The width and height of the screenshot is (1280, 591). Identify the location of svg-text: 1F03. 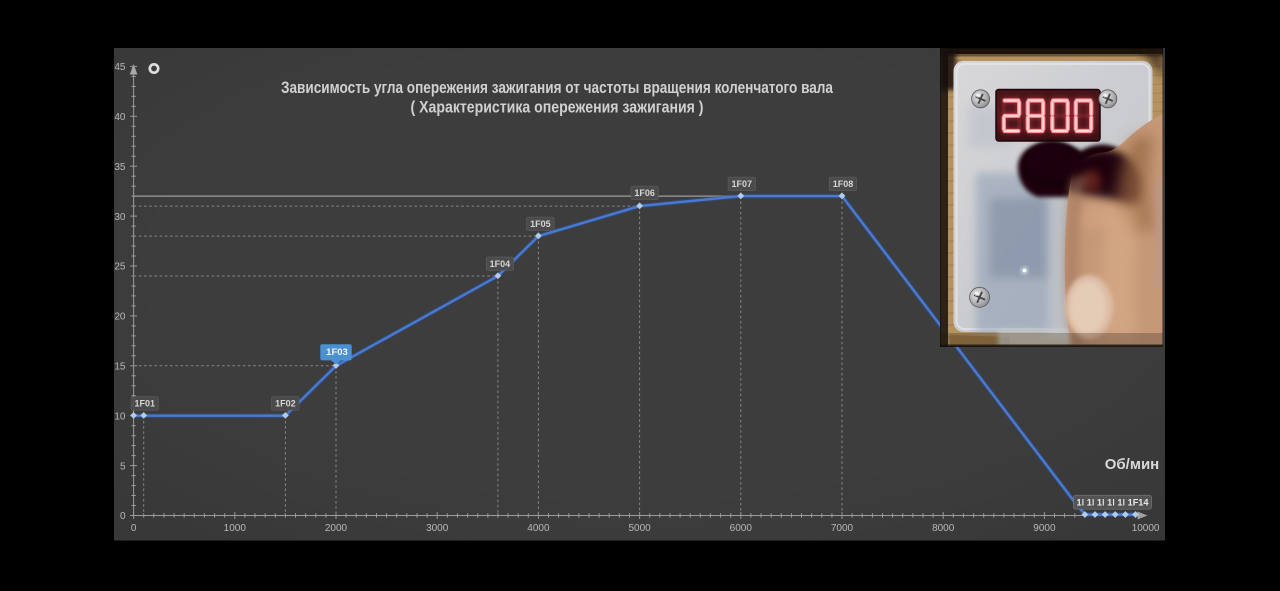
(337, 352).